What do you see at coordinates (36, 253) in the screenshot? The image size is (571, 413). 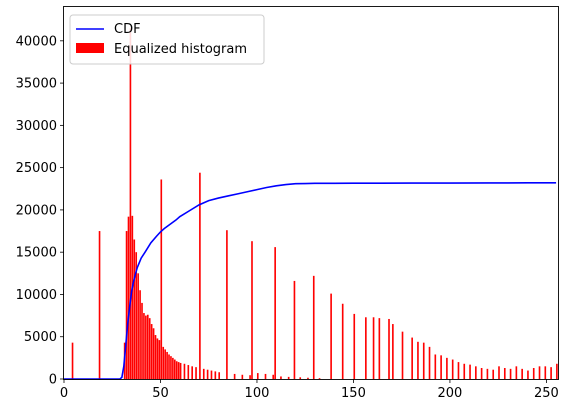 I see `y-tick-label: 15000` at bounding box center [36, 253].